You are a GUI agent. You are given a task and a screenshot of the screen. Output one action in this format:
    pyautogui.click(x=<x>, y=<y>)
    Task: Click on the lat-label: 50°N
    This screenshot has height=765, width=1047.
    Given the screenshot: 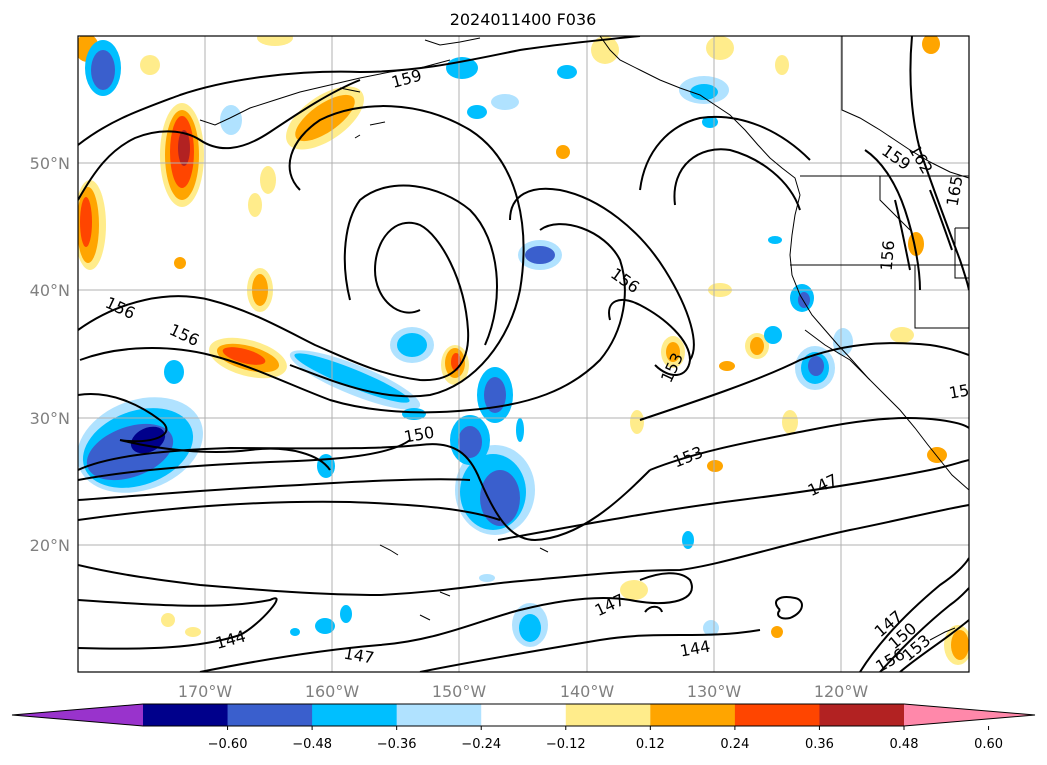 What is the action you would take?
    pyautogui.click(x=50, y=163)
    